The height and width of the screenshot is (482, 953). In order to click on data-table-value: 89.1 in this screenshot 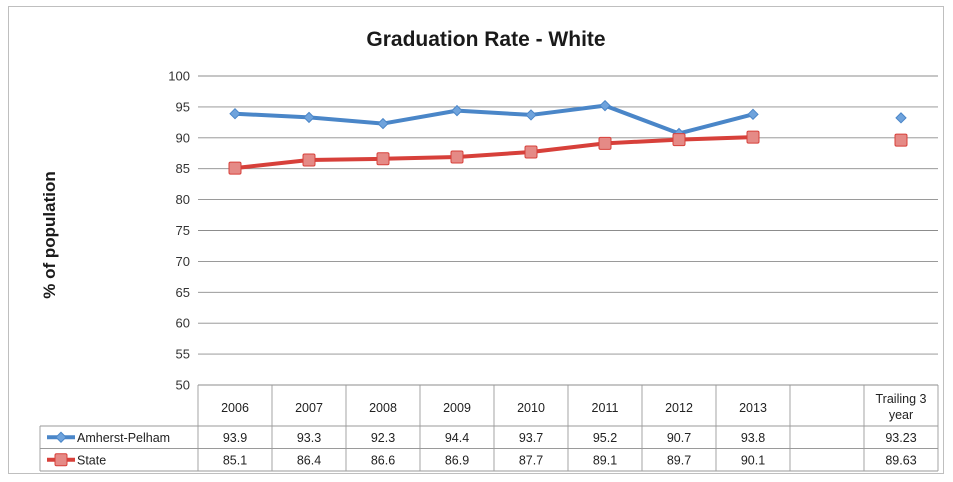, I will do `click(605, 460)`.